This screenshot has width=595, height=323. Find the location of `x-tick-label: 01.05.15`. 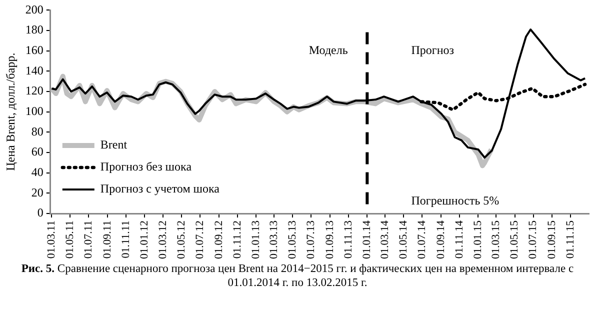

x-tick-label: 01.05.15 is located at coordinates (514, 239).